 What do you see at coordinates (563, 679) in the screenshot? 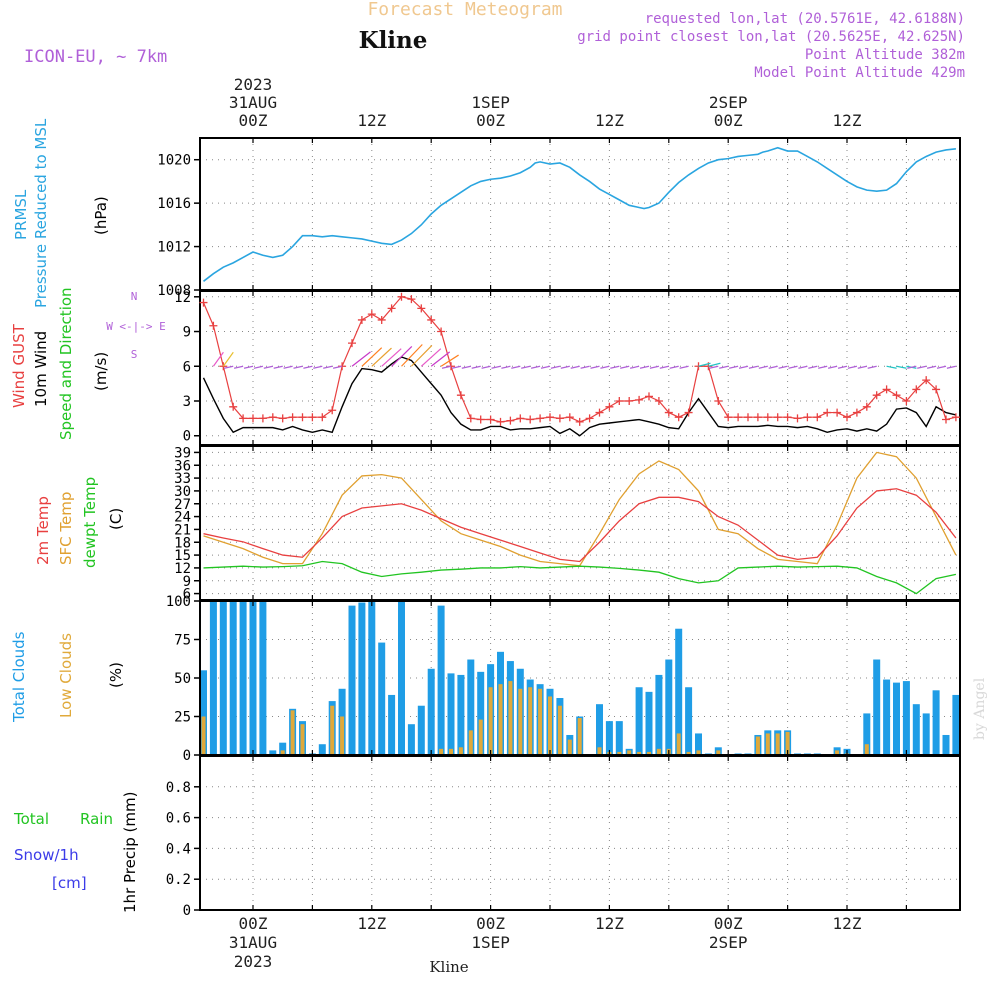
I see `panel-clouds: 0 25 50 75 100` at bounding box center [563, 679].